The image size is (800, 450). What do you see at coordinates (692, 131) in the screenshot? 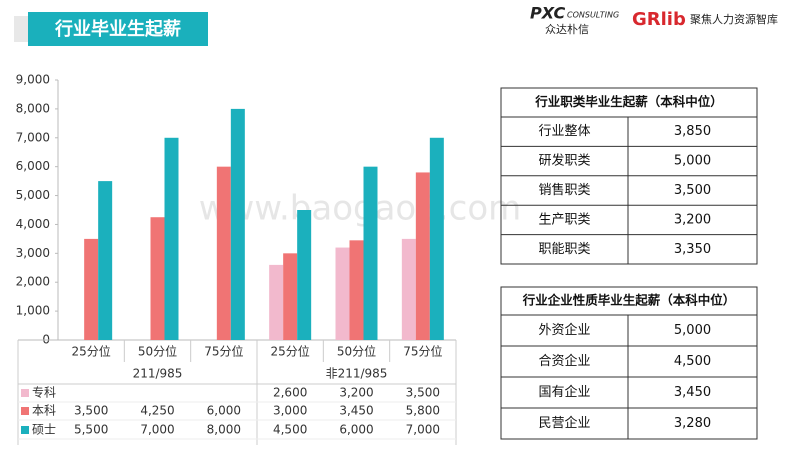
I see `table-cell: 3,850` at bounding box center [692, 131].